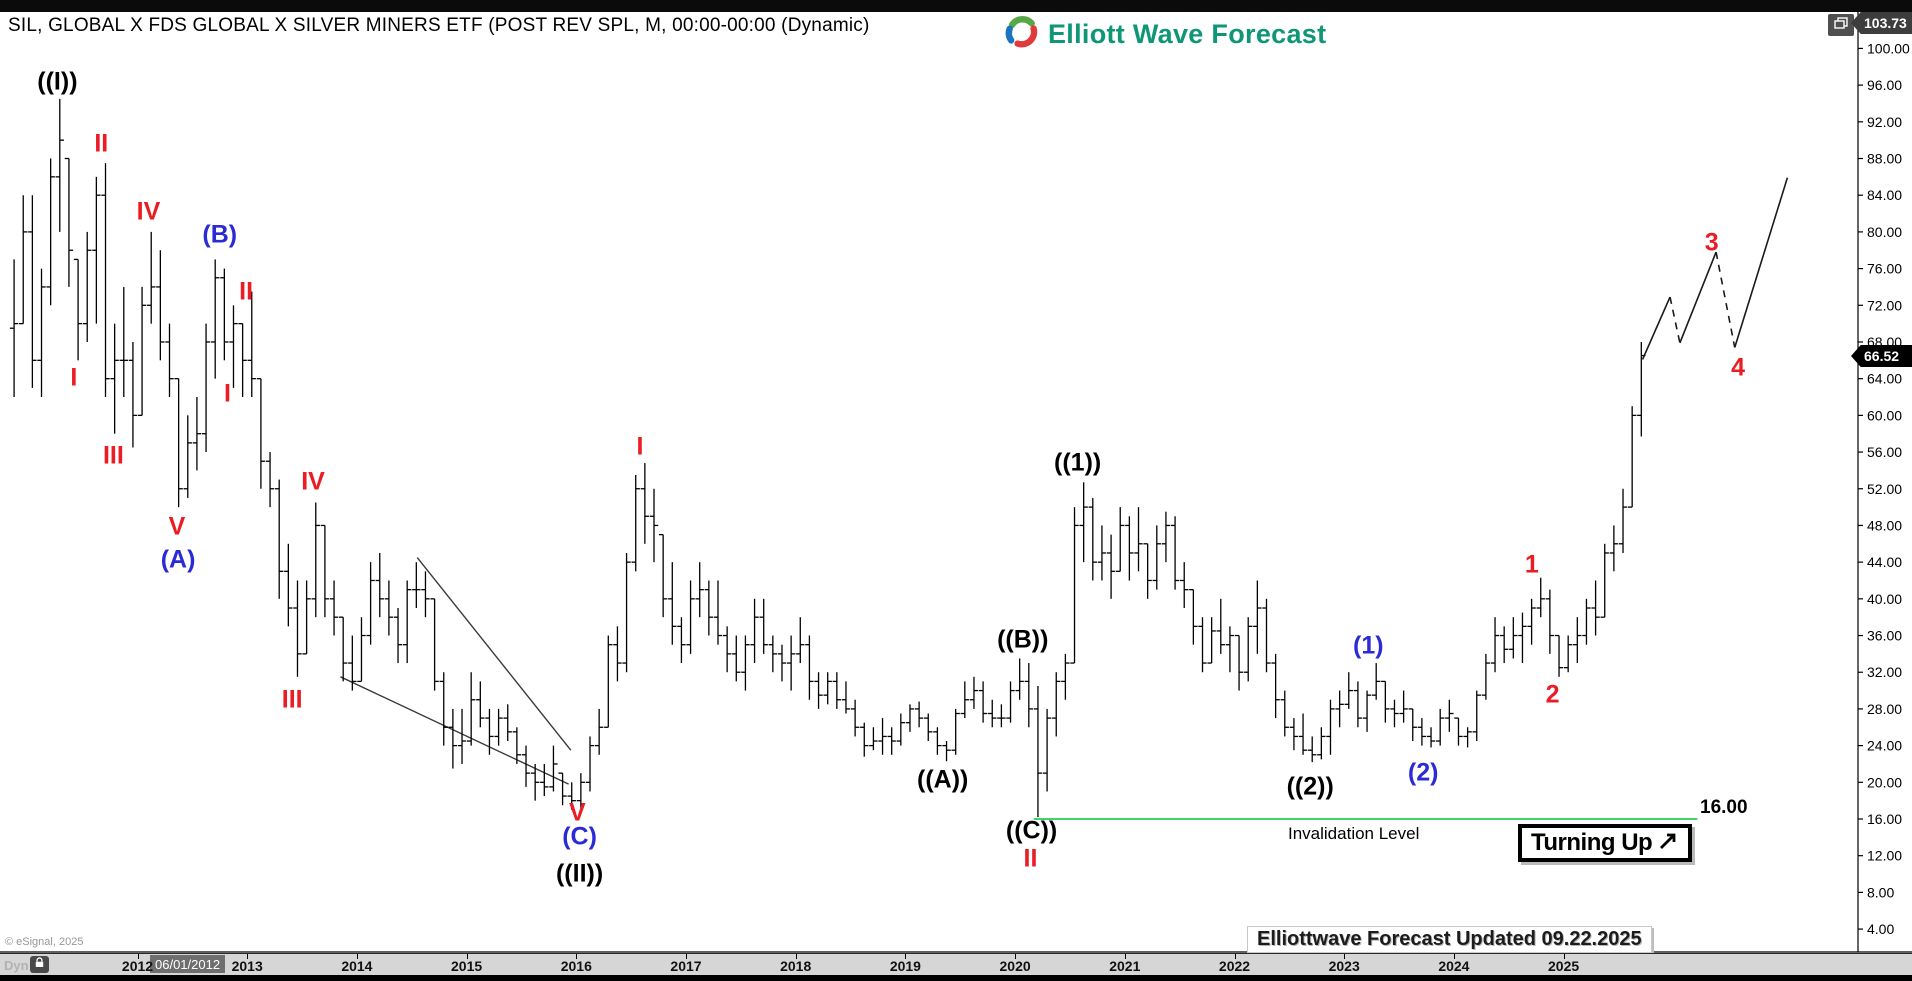  Describe the element at coordinates (1187, 34) in the screenshot. I see `logo-text: Elliott Wave Forecast` at that location.